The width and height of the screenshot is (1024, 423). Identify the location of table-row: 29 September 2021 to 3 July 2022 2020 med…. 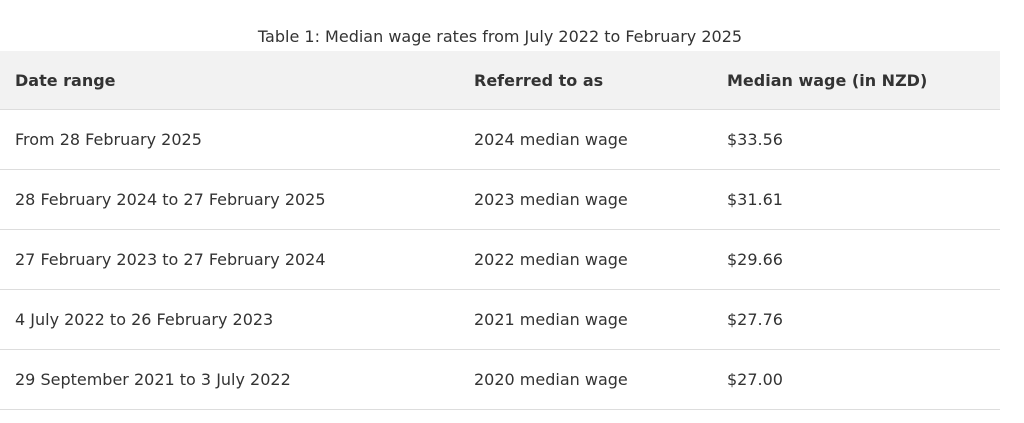
(500, 379).